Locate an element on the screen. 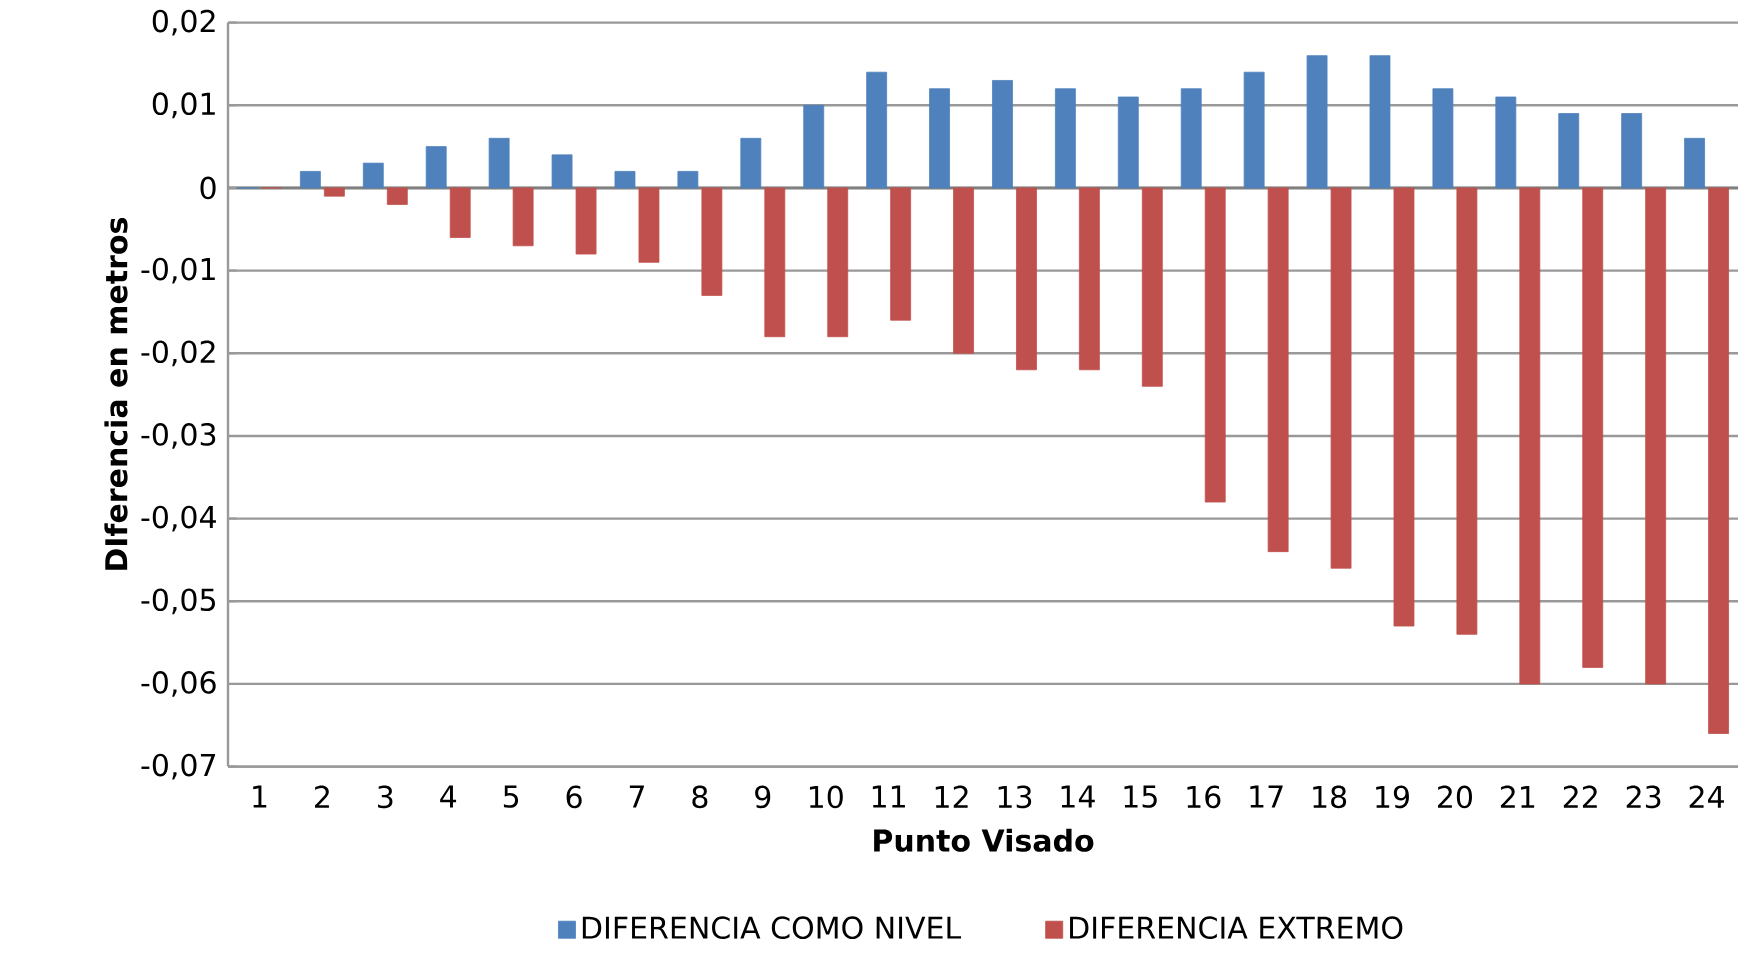 The width and height of the screenshot is (1748, 967). x-tick-label: 9 is located at coordinates (763, 797).